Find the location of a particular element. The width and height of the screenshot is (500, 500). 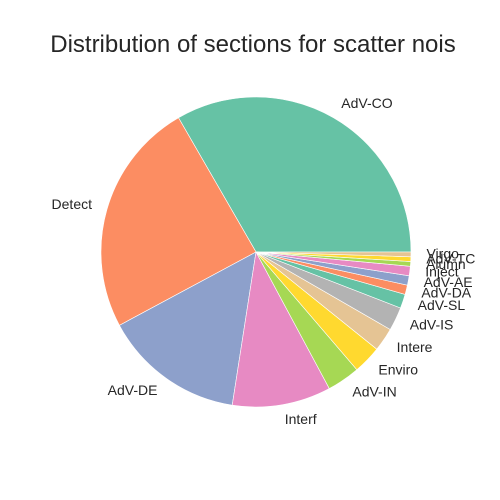

pie-label-detect: Detect is located at coordinates (72, 204).